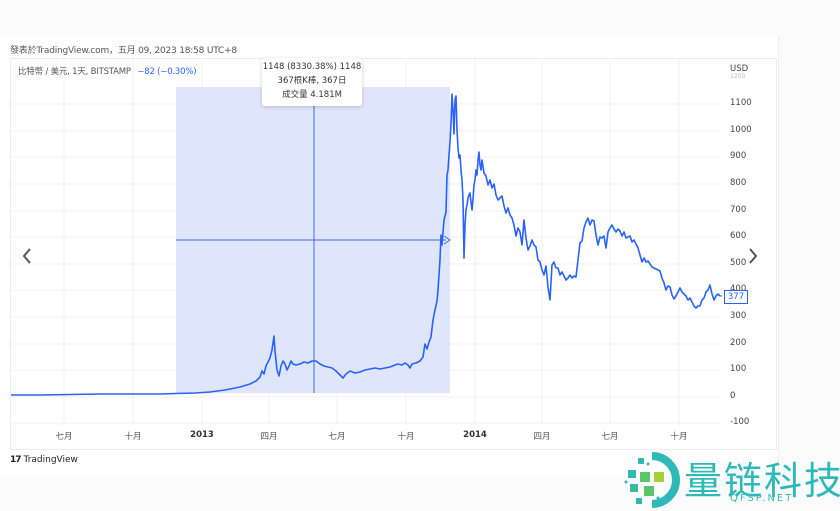 The height and width of the screenshot is (511, 840). I want to click on y-tick: 100, so click(738, 369).